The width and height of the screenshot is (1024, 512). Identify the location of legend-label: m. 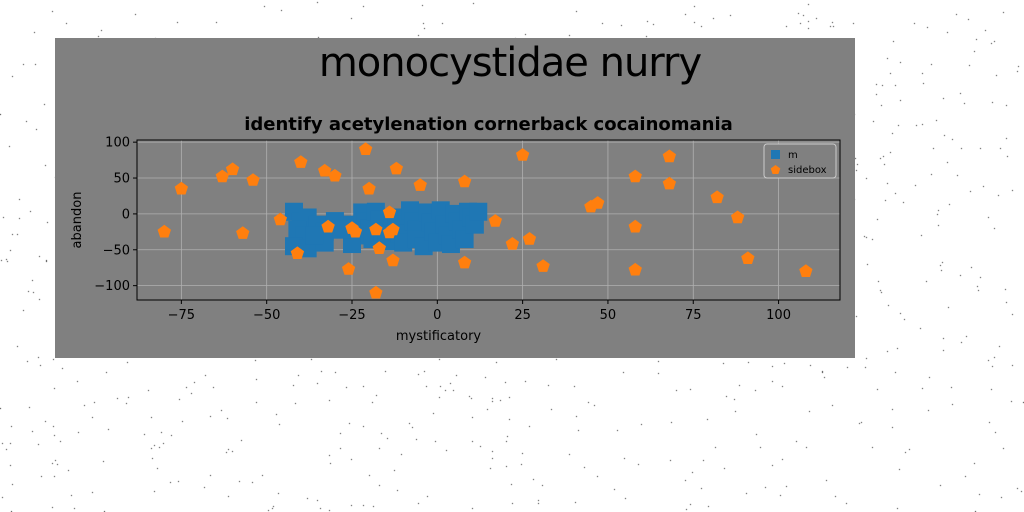
(793, 155).